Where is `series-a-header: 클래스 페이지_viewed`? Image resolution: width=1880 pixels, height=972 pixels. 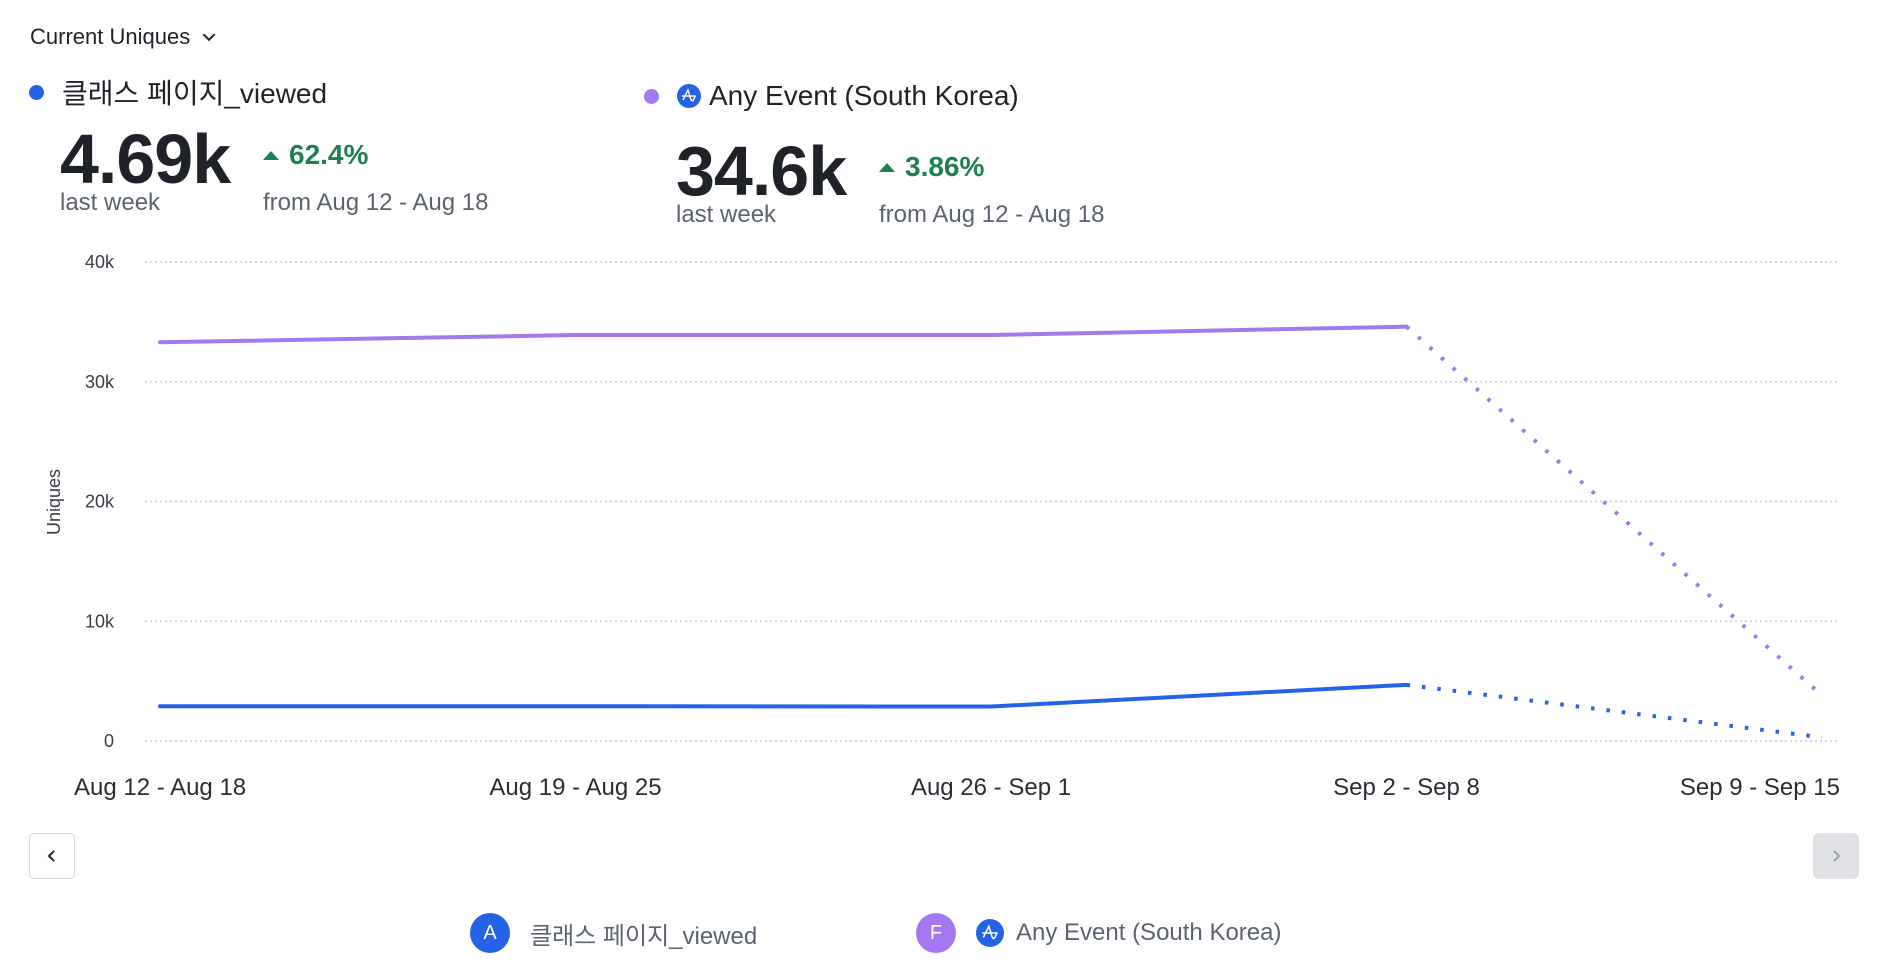
series-a-header: 클래스 페이지_viewed is located at coordinates (178, 92).